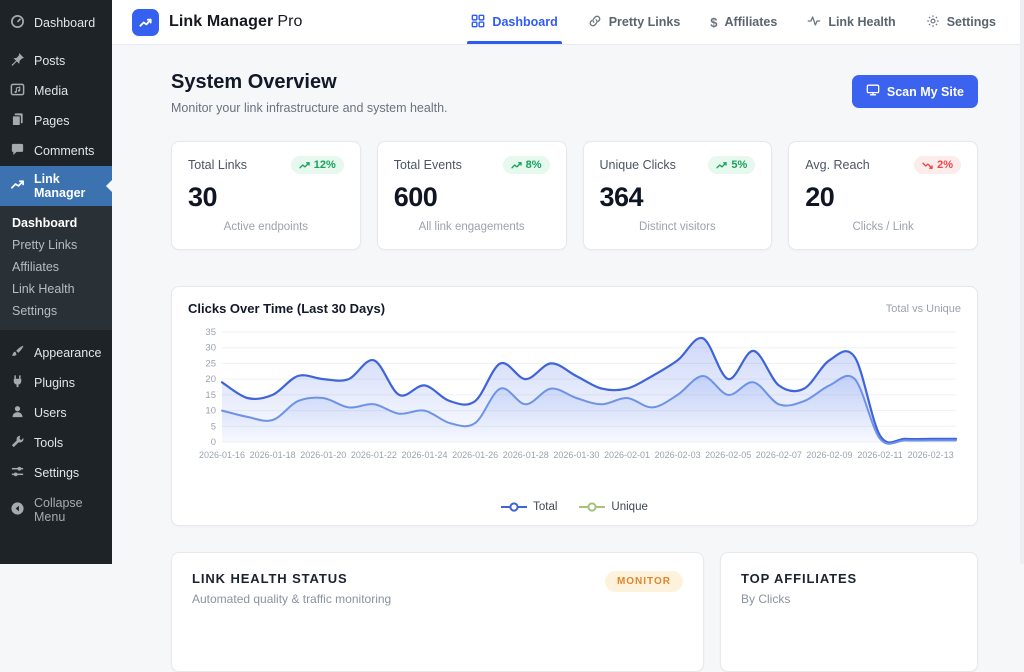 The height and width of the screenshot is (672, 1024). I want to click on svg-text: 5, so click(213, 426).